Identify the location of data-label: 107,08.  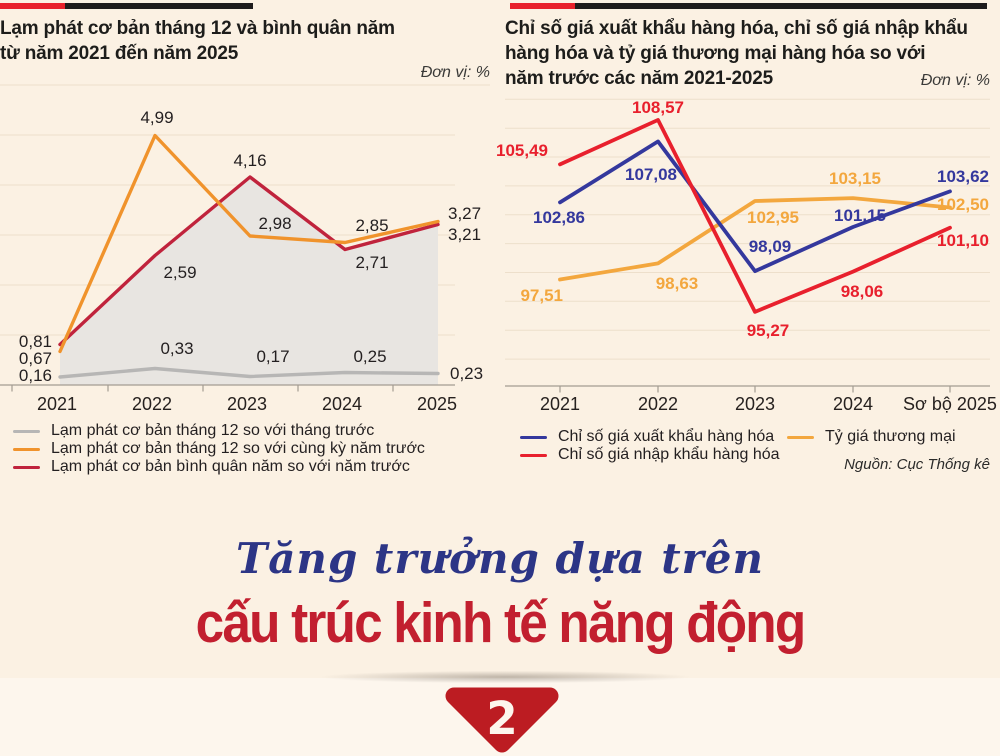
(651, 174).